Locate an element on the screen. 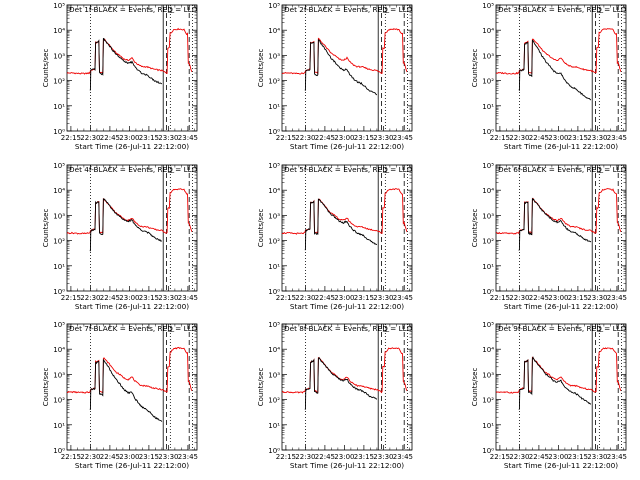  panel-title: Det 5f-BLACK = Events, RED = LLD is located at coordinates (348, 169).